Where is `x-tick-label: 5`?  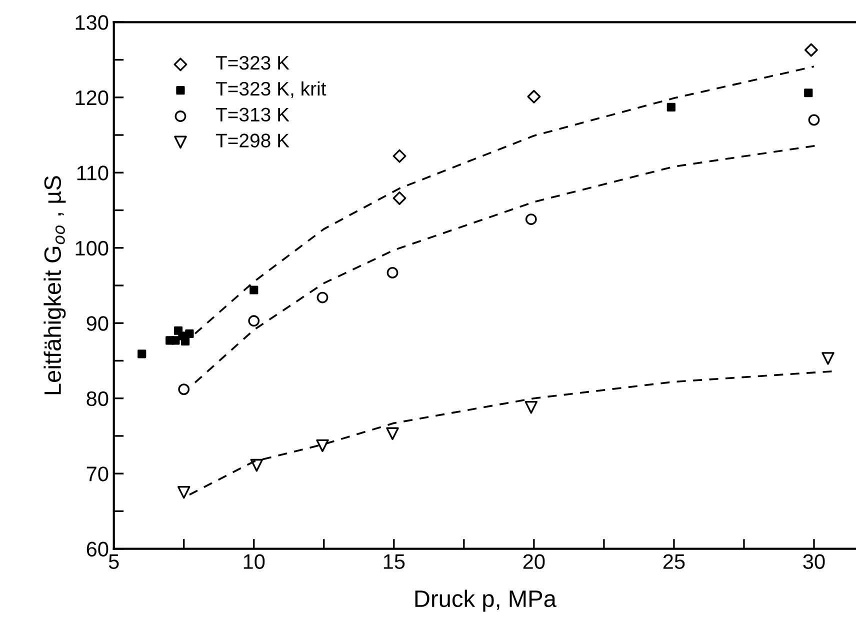
x-tick-label: 5 is located at coordinates (113, 561).